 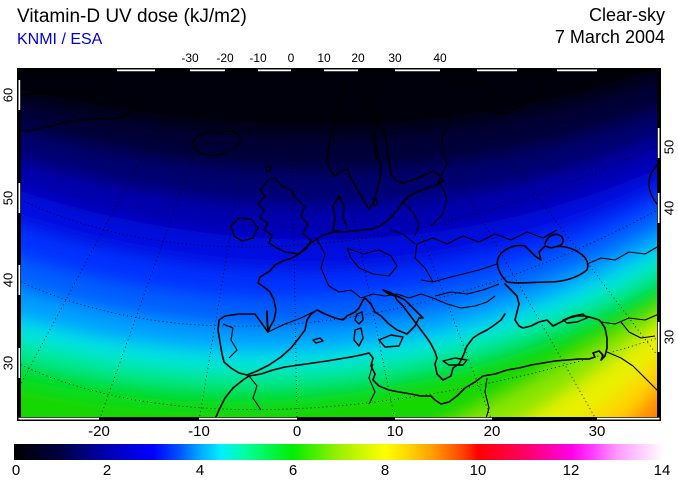 What do you see at coordinates (626, 15) in the screenshot?
I see `condition-label: Clear-sky` at bounding box center [626, 15].